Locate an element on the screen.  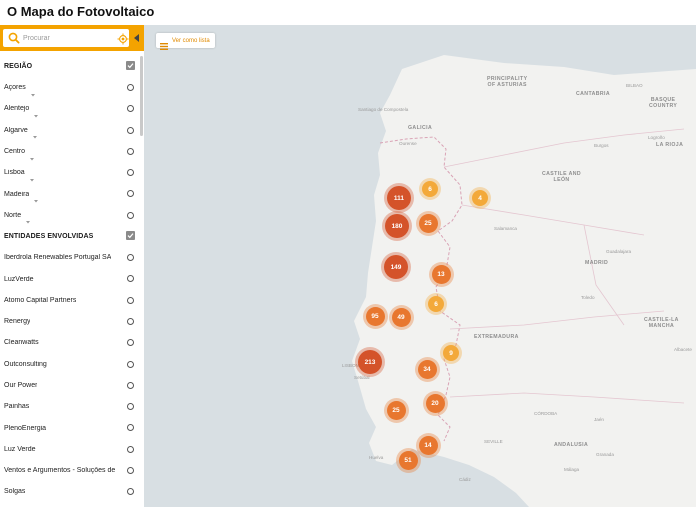
region-item-label: Lisboa is located at coordinates (14, 173).